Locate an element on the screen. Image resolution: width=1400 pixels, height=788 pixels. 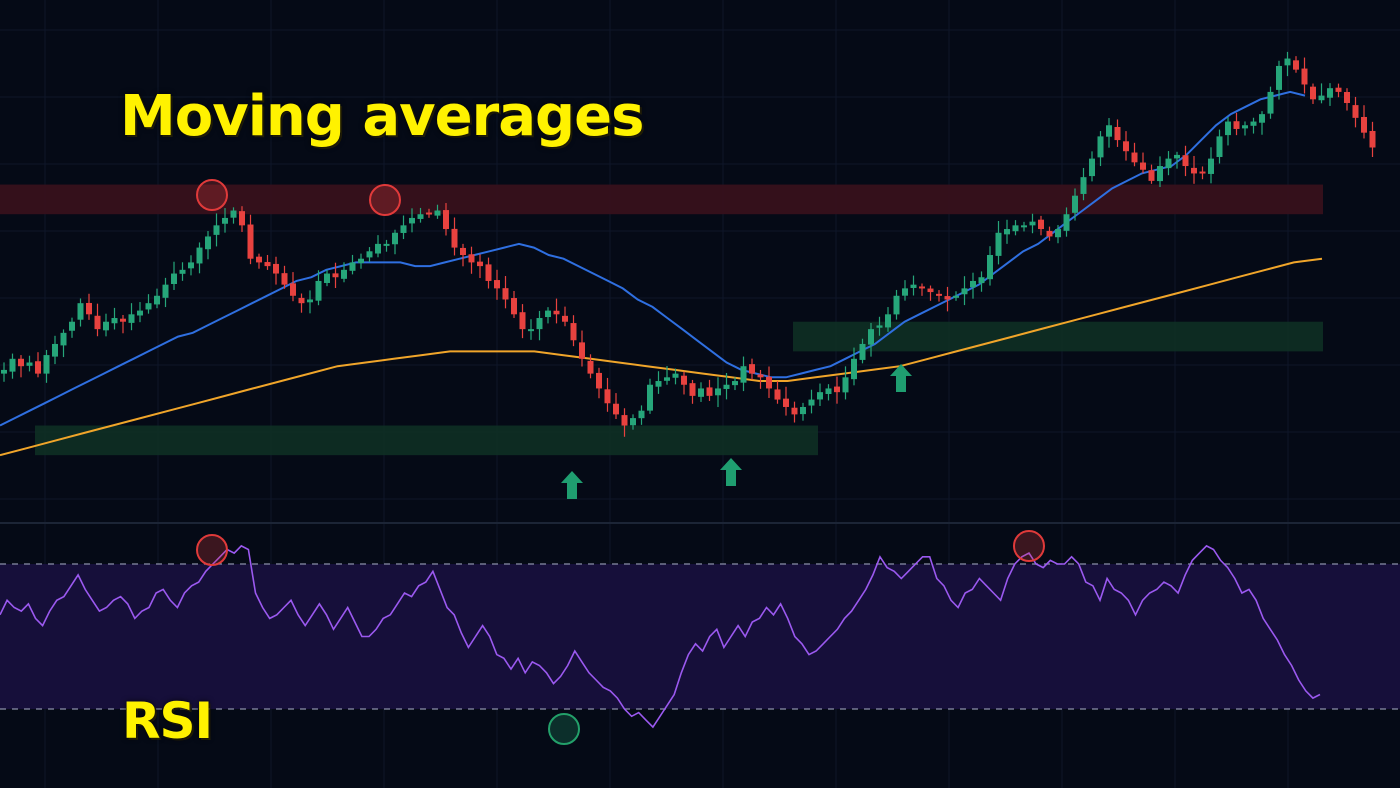
peak-circle-icon is located at coordinates (212, 195).